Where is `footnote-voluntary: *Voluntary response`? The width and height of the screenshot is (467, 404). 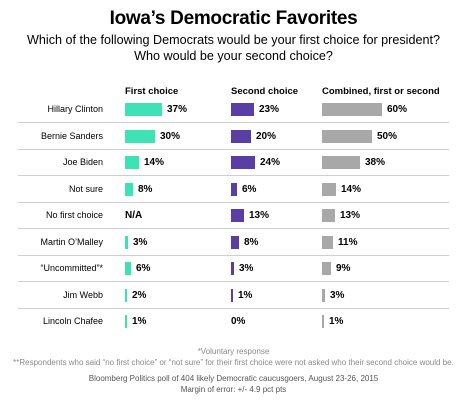 footnote-voluntary: *Voluntary response is located at coordinates (233, 351).